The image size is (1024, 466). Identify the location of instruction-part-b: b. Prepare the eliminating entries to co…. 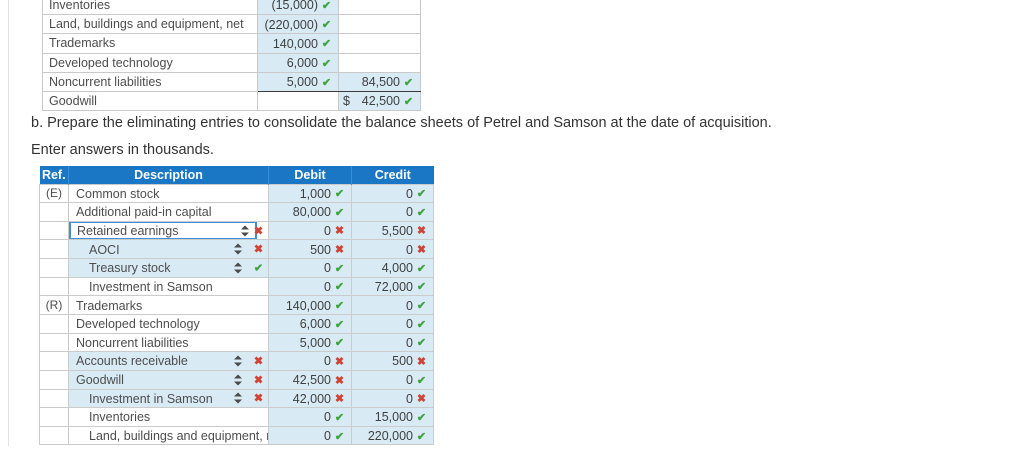
(401, 123).